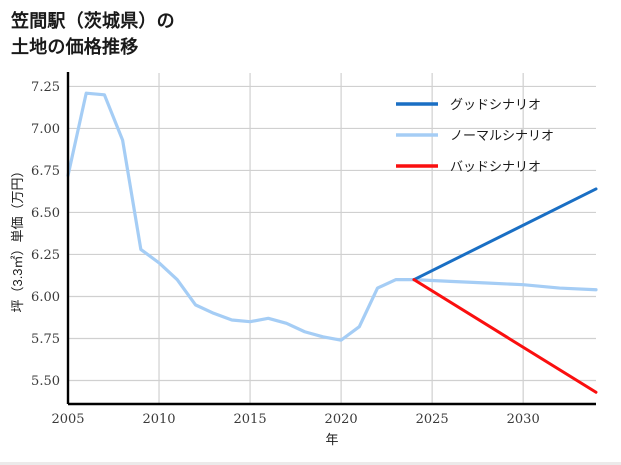 The width and height of the screenshot is (621, 465). Describe the element at coordinates (45, 381) in the screenshot. I see `y-tick-label: 5.50` at that location.